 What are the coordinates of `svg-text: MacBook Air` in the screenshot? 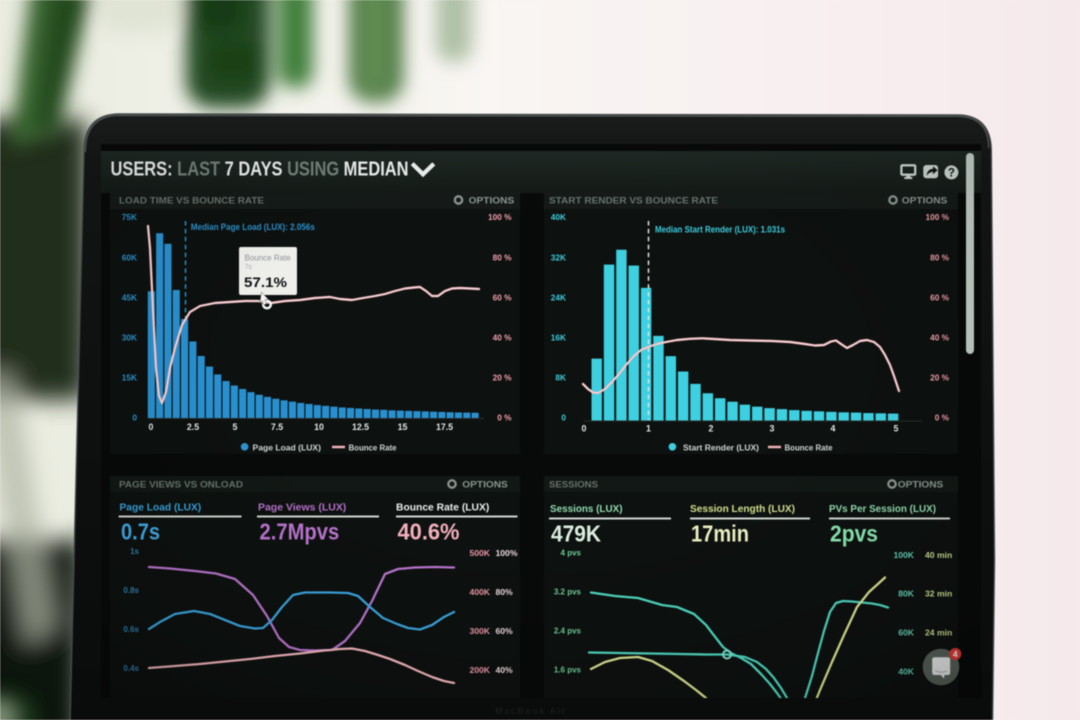 It's located at (530, 711).